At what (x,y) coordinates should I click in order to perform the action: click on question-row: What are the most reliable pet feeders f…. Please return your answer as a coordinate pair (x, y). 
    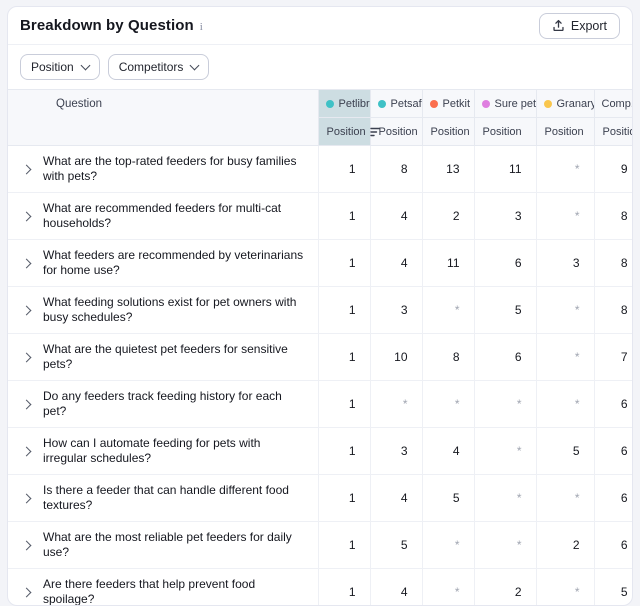
    Looking at the image, I should click on (320, 545).